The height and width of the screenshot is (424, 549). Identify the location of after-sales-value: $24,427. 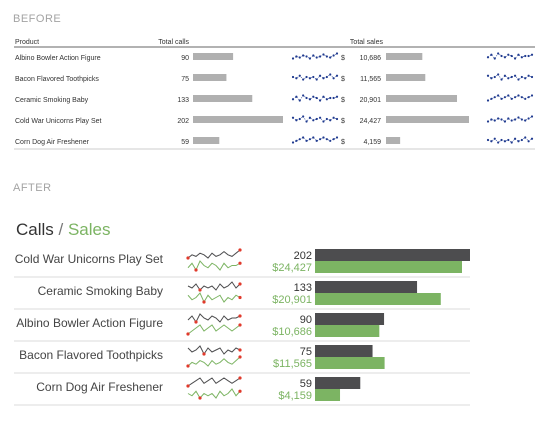
(292, 268).